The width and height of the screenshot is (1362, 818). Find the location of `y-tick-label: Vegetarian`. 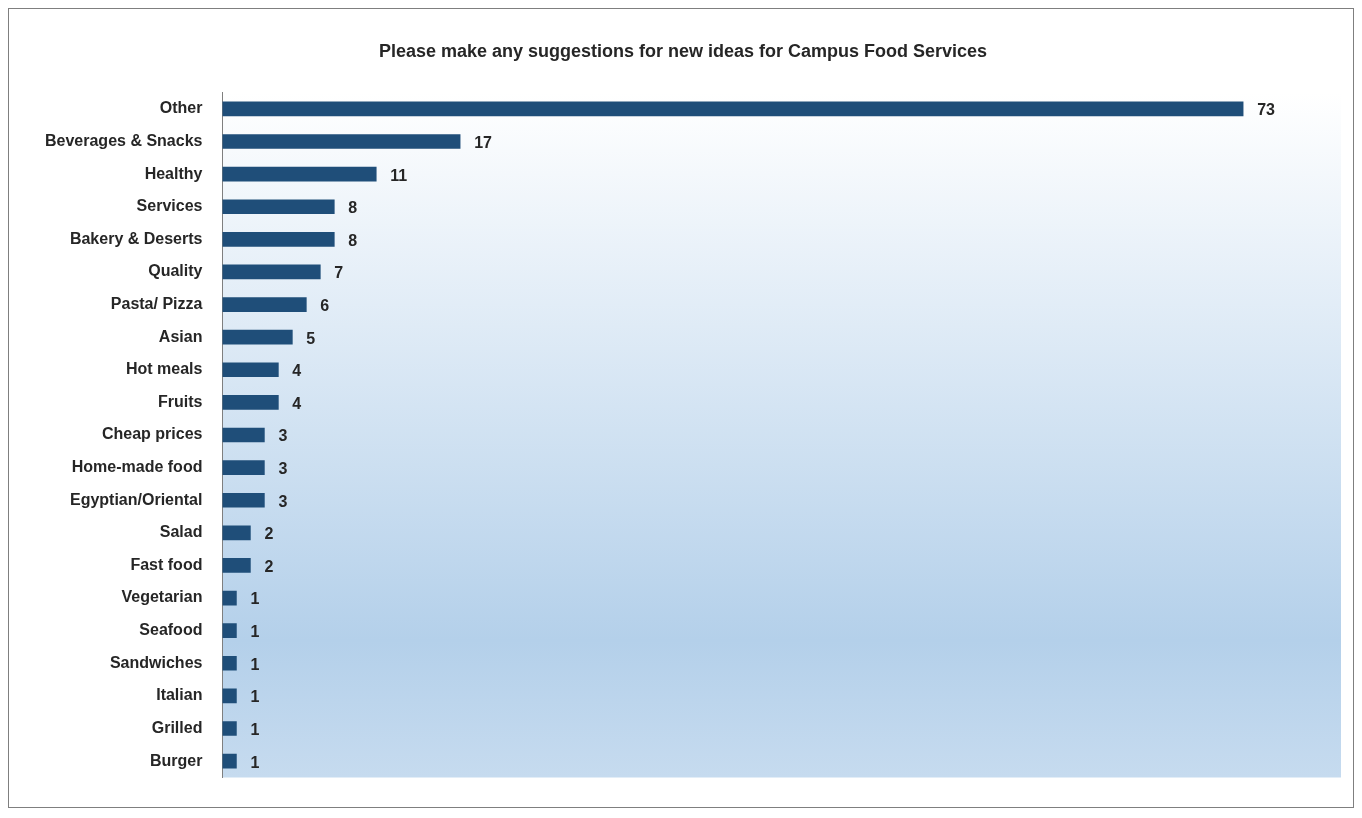

y-tick-label: Vegetarian is located at coordinates (162, 597).